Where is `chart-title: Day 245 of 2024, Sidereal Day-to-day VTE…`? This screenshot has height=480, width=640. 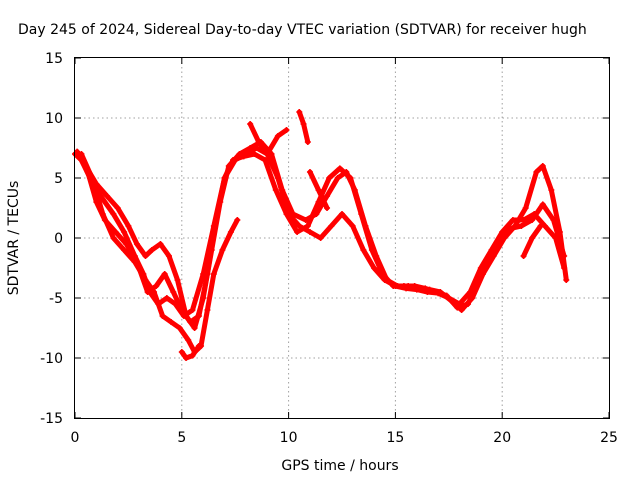 chart-title: Day 245 of 2024, Sidereal Day-to-day VTE… is located at coordinates (302, 30).